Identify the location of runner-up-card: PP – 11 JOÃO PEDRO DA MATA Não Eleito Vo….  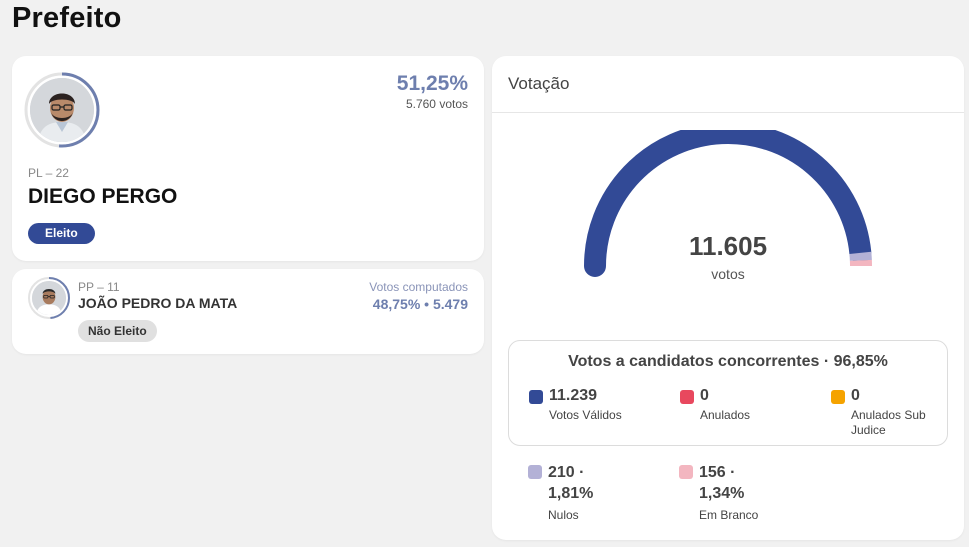
(248, 311).